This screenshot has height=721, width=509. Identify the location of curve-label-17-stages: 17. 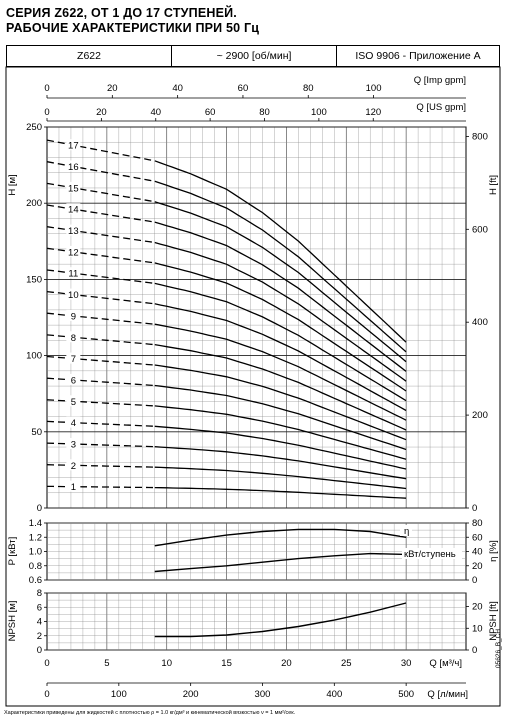
(73, 146).